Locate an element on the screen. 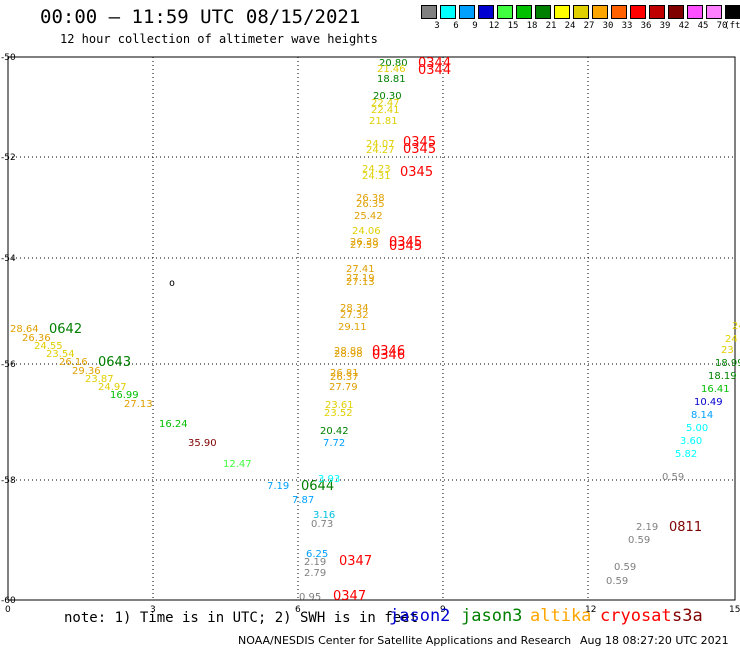  wave-height-label: 22.47 is located at coordinates (385, 103).